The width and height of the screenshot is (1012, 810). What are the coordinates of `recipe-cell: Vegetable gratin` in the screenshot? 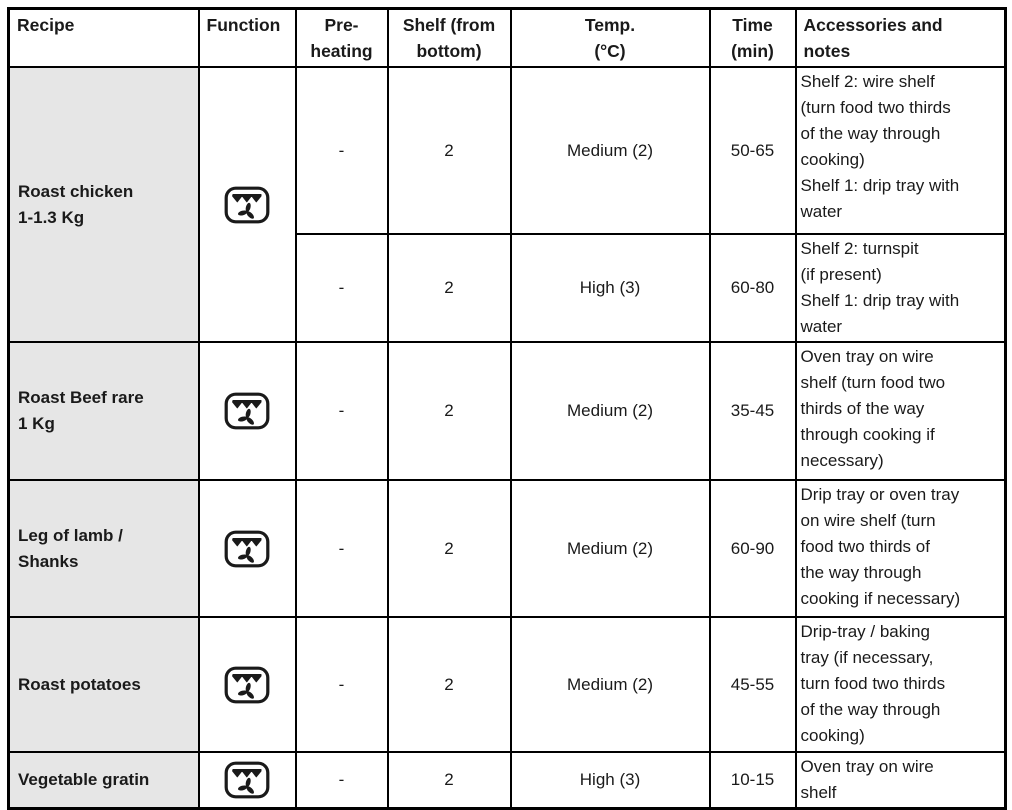 It's located at (103, 780).